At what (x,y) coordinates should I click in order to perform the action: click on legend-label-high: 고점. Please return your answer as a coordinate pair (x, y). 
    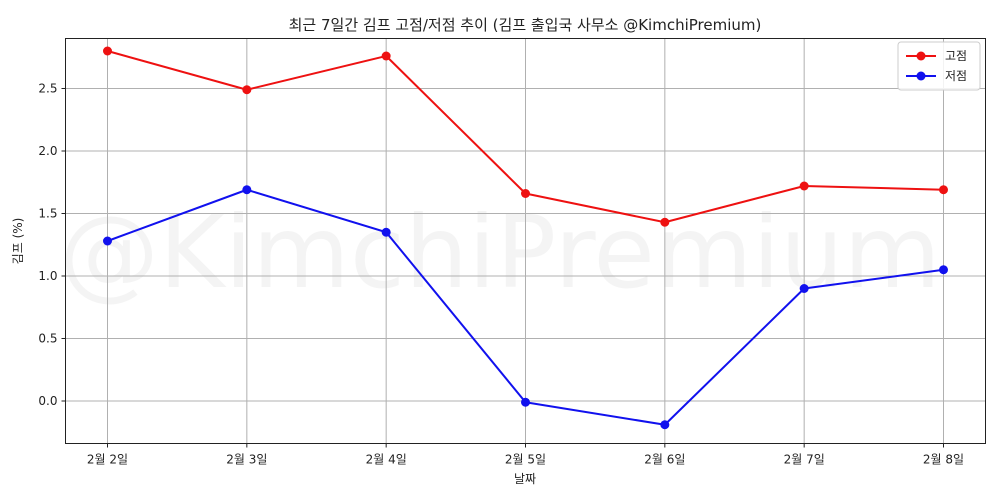
    Looking at the image, I should click on (956, 56).